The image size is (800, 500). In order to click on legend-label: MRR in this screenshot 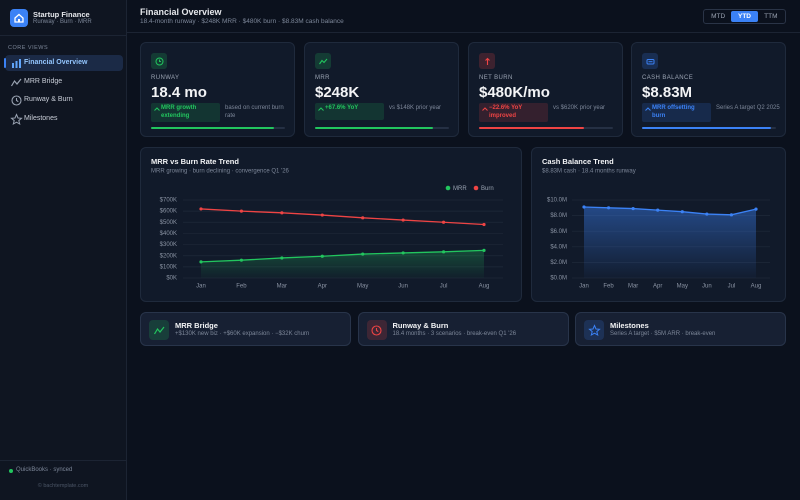, I will do `click(460, 189)`.